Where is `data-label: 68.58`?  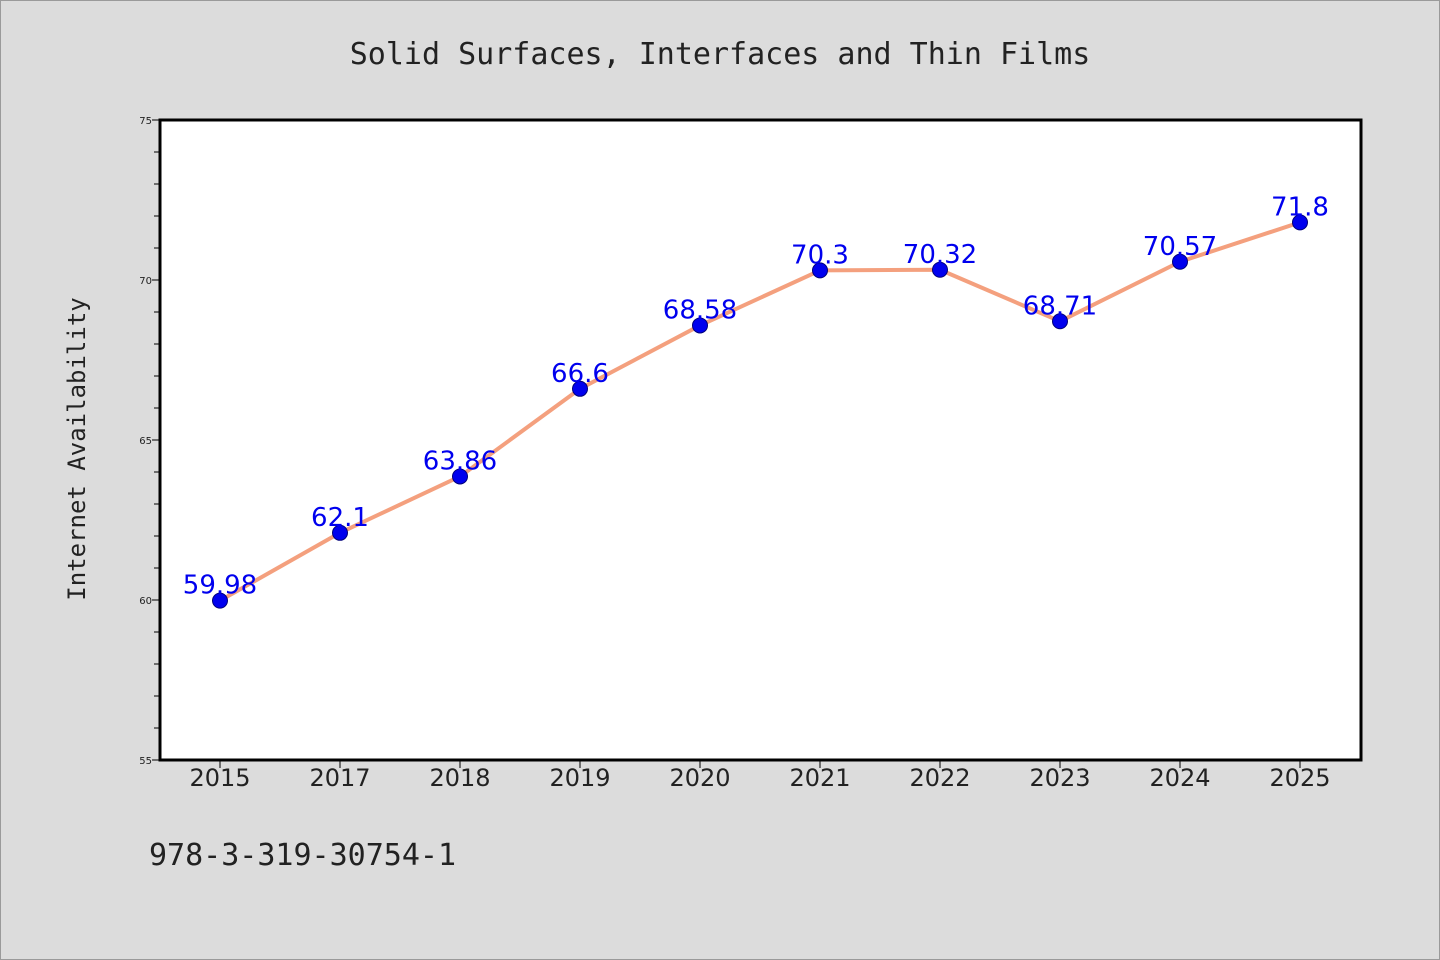 data-label: 68.58 is located at coordinates (700, 310).